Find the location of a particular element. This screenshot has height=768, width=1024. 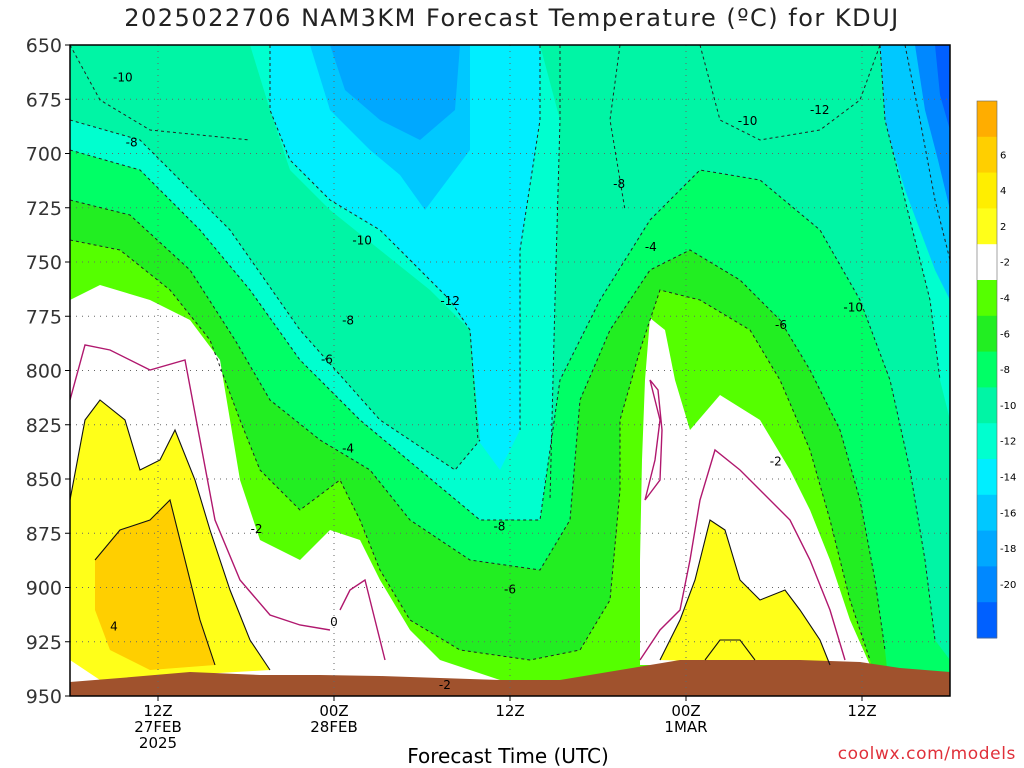

colorbar-label: -4 is located at coordinates (1005, 298).